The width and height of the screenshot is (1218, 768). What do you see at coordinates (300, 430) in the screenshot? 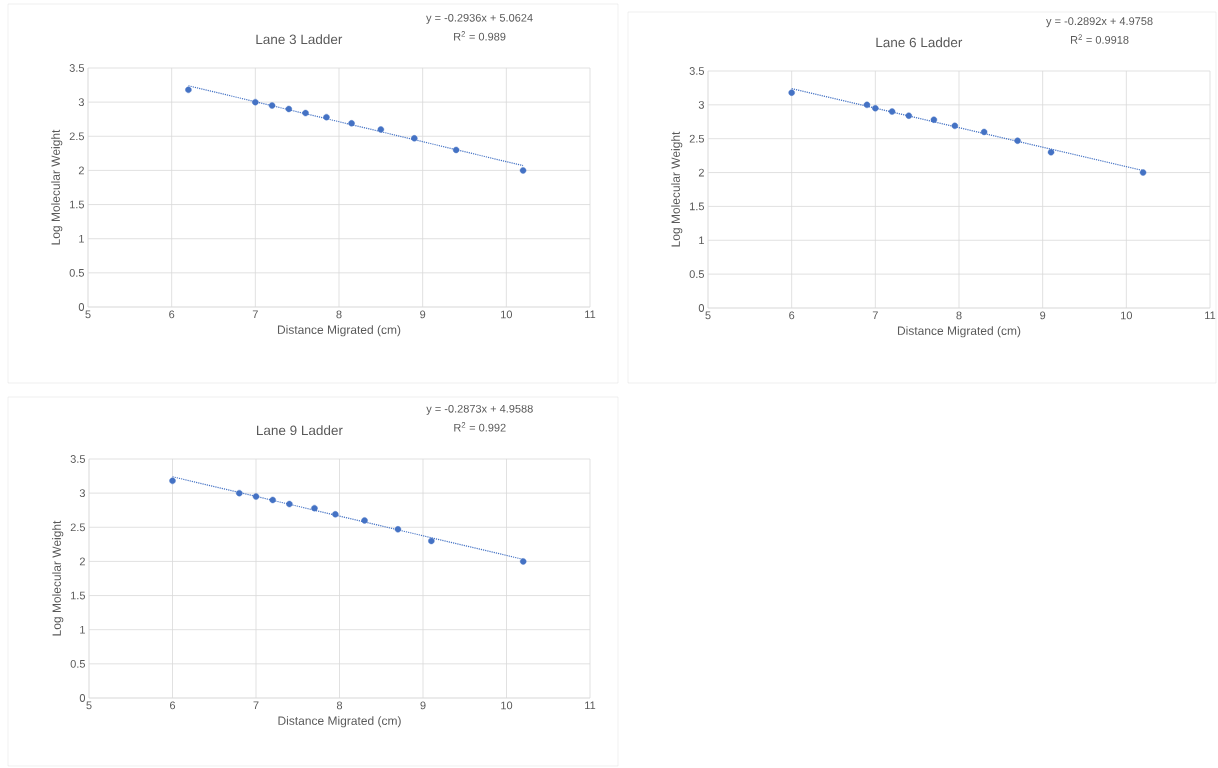
I see `chart-title: Lane 9 Ladder` at bounding box center [300, 430].